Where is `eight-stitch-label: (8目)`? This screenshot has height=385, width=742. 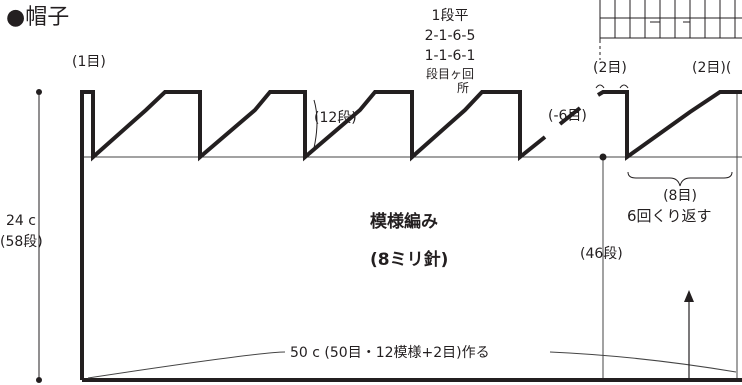
eight-stitch-label: (8目) is located at coordinates (680, 196).